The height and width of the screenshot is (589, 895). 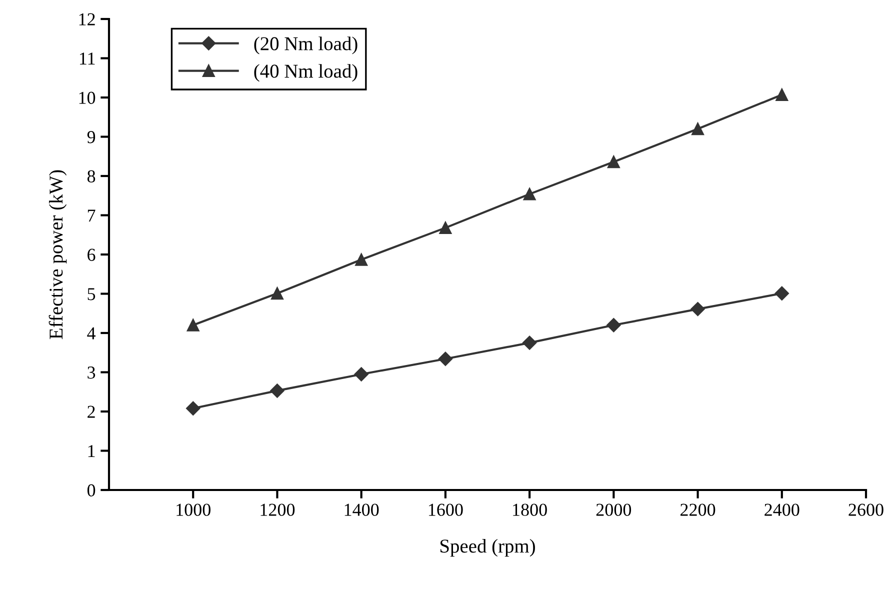 What do you see at coordinates (487, 548) in the screenshot?
I see `x-axis-title: Speed (rpm)` at bounding box center [487, 548].